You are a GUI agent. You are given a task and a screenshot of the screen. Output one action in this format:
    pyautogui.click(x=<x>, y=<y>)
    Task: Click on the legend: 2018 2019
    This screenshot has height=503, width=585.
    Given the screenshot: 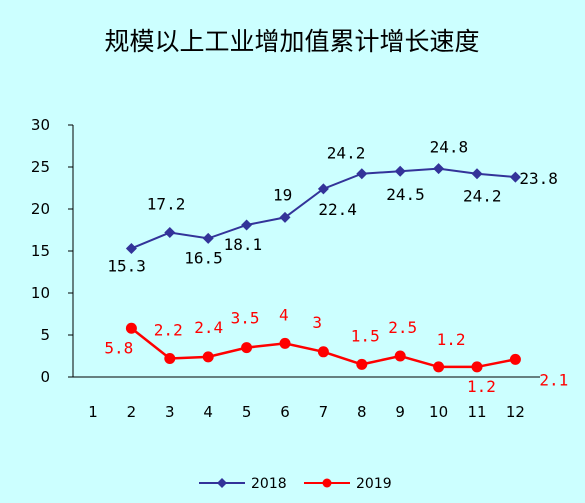 What is the action you would take?
    pyautogui.click(x=295, y=484)
    